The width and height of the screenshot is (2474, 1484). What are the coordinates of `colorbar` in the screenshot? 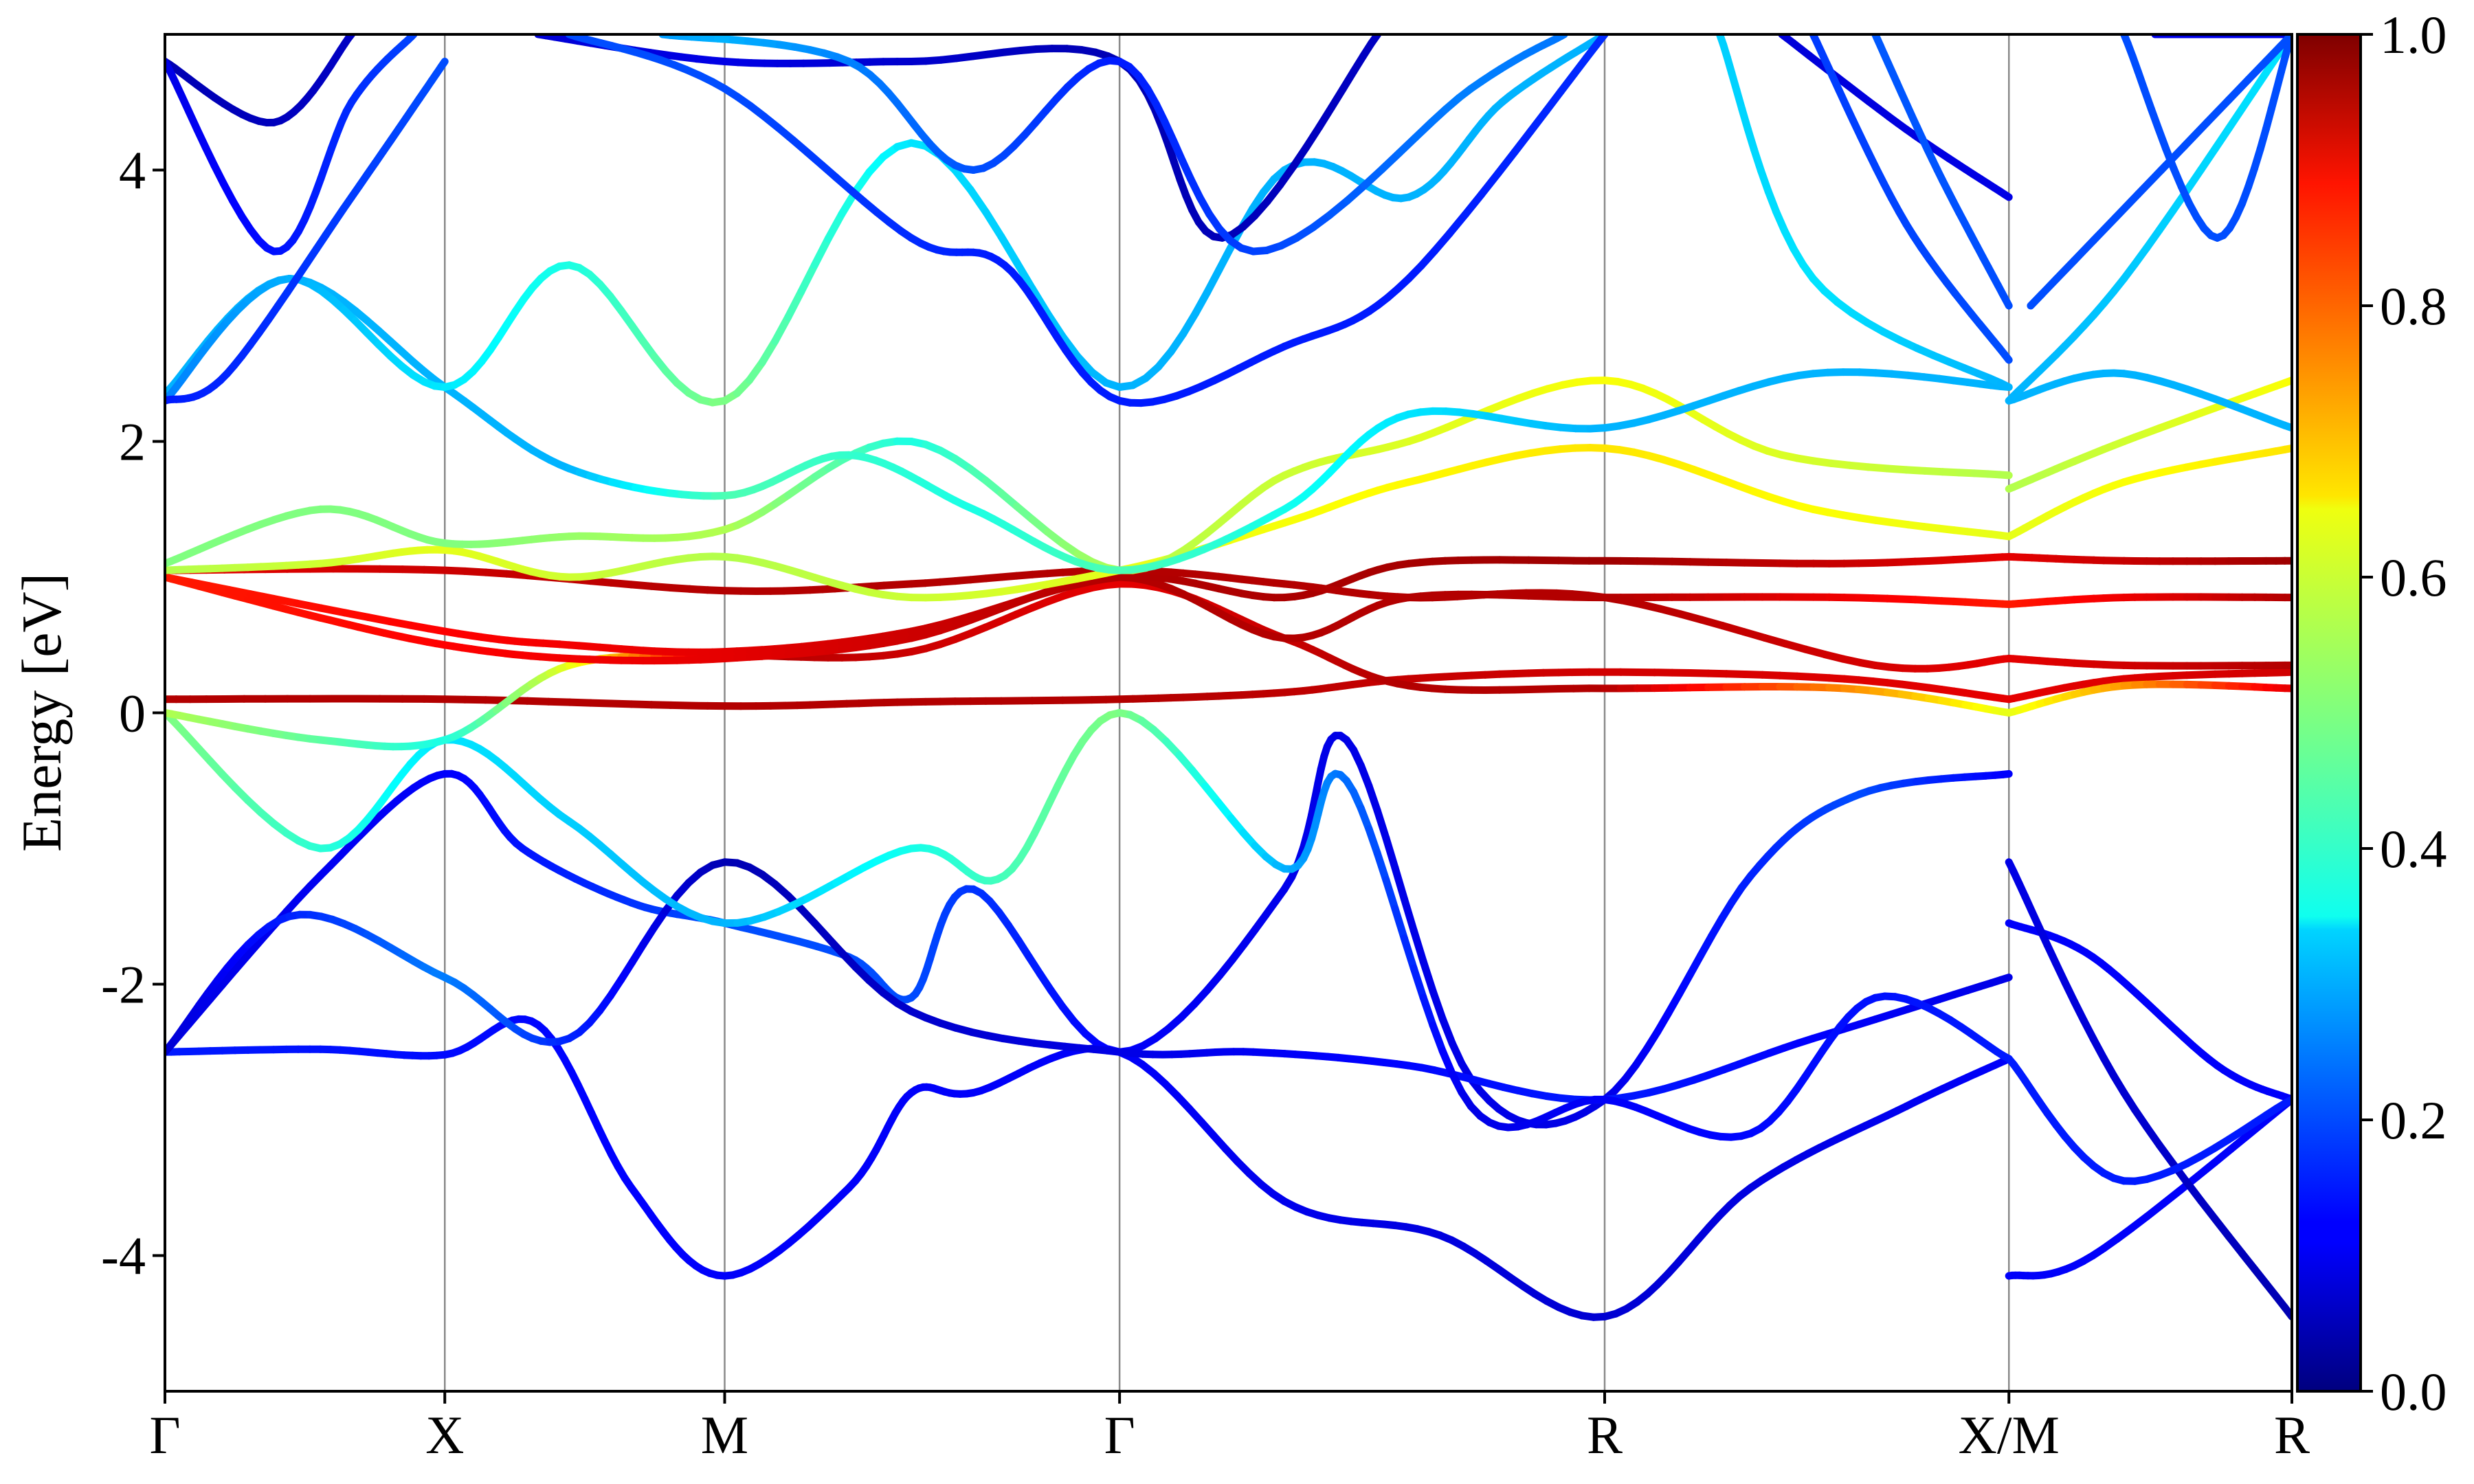 It's located at (2329, 713).